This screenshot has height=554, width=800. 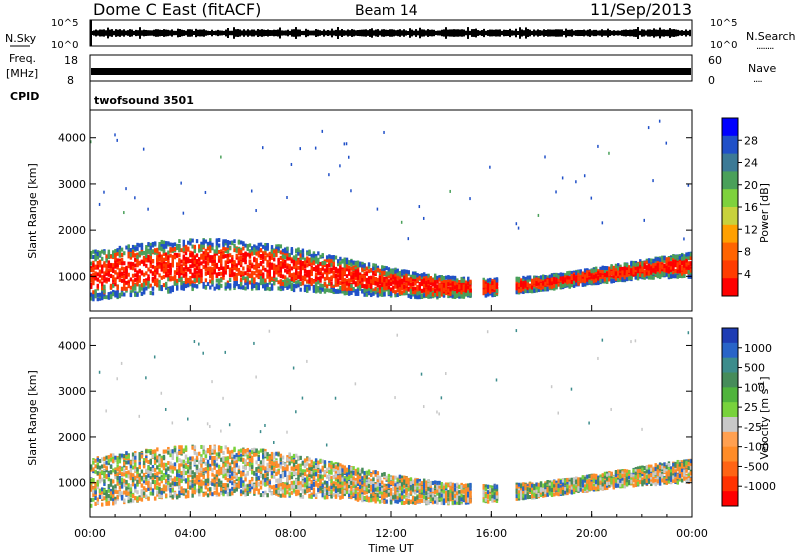 What do you see at coordinates (71, 60) in the screenshot?
I see `freq-tick-top: 18` at bounding box center [71, 60].